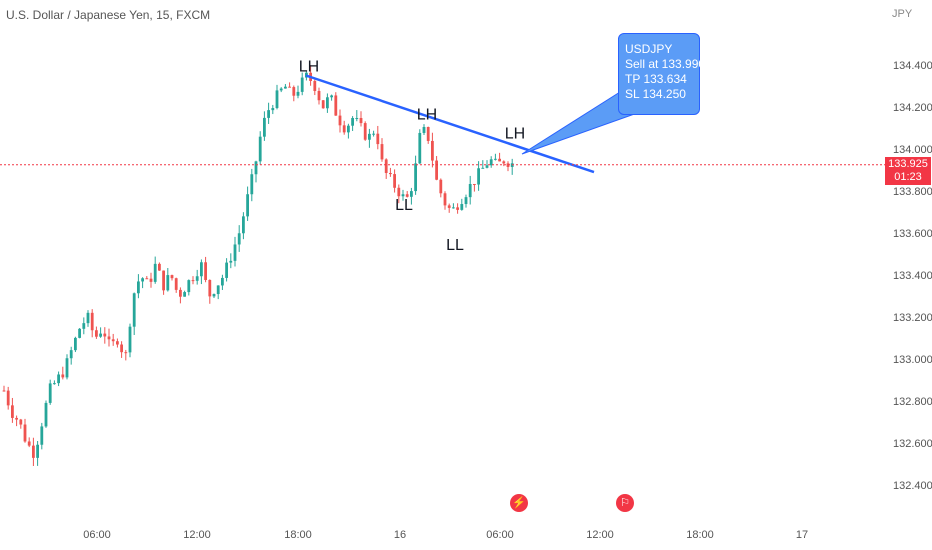 This screenshot has width=932, height=550. I want to click on y-tick-label: 132.800, so click(912, 402).